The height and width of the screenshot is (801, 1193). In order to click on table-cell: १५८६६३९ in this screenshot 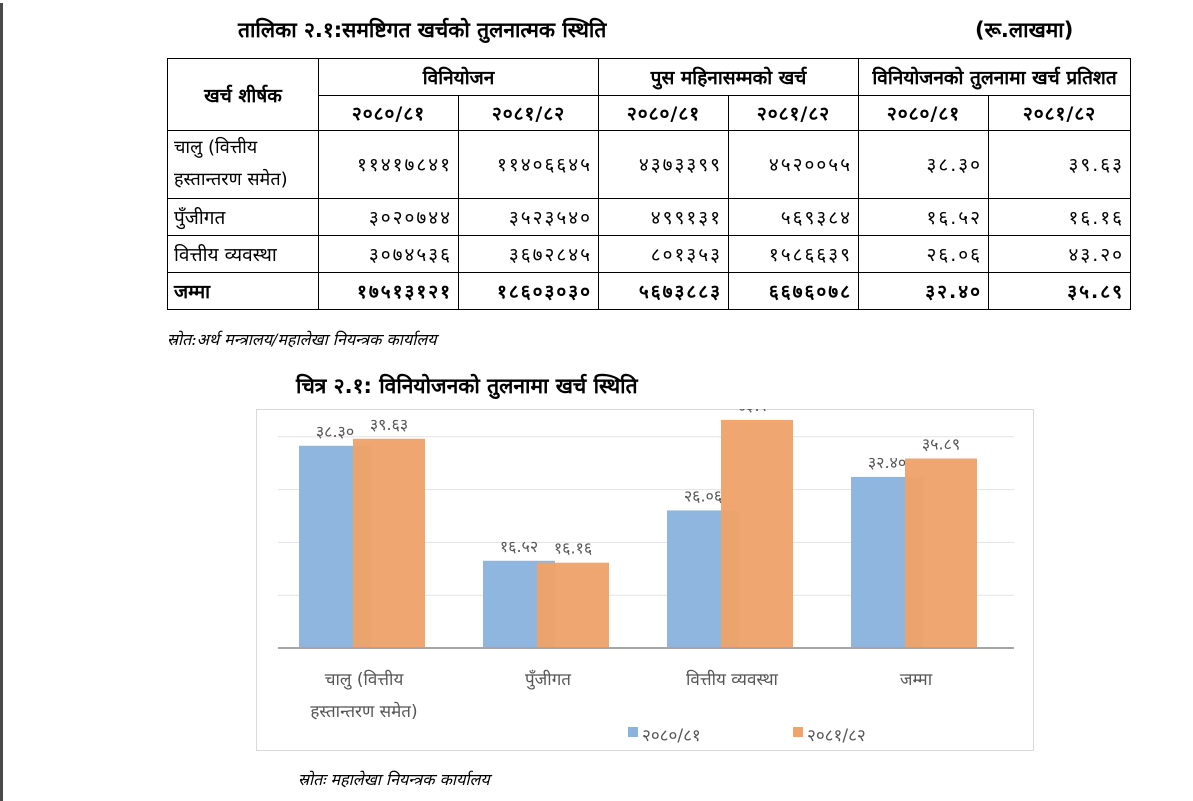, I will do `click(794, 253)`.